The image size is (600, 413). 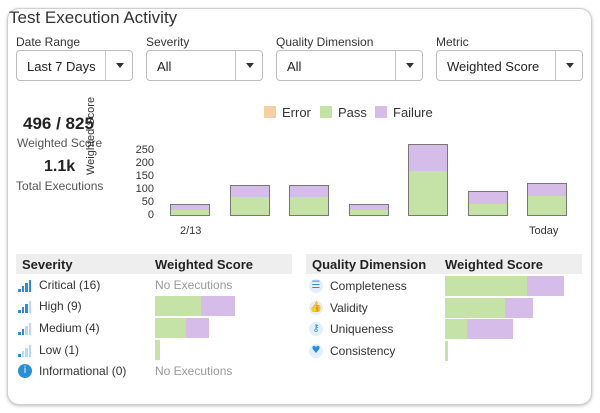 What do you see at coordinates (47, 264) in the screenshot?
I see `severity-column-header: Severity` at bounding box center [47, 264].